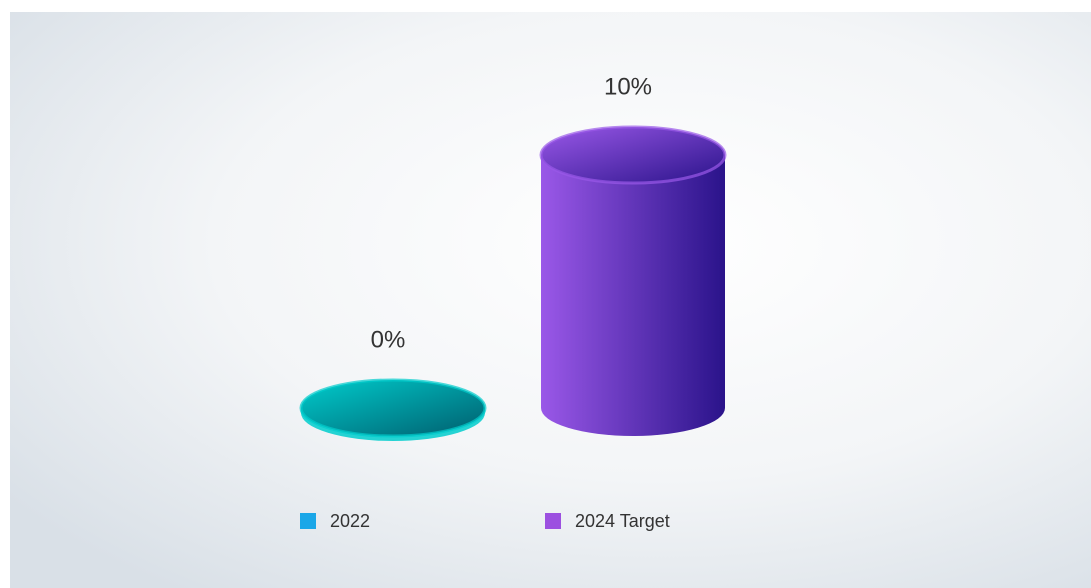 This screenshot has height=588, width=1091. I want to click on legend-label: 2024 Target, so click(622, 521).